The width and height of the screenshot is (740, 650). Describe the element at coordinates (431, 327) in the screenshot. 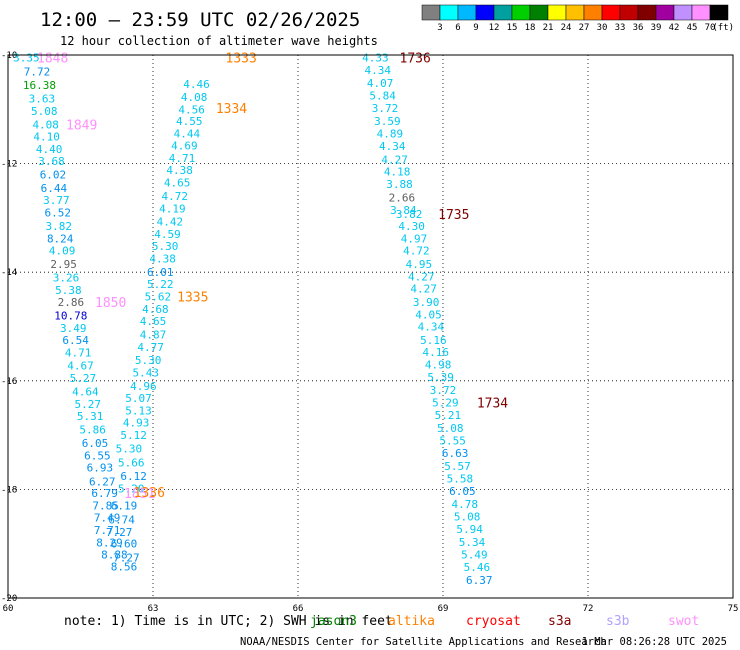

I see `wave-height-point: 4.34` at that location.